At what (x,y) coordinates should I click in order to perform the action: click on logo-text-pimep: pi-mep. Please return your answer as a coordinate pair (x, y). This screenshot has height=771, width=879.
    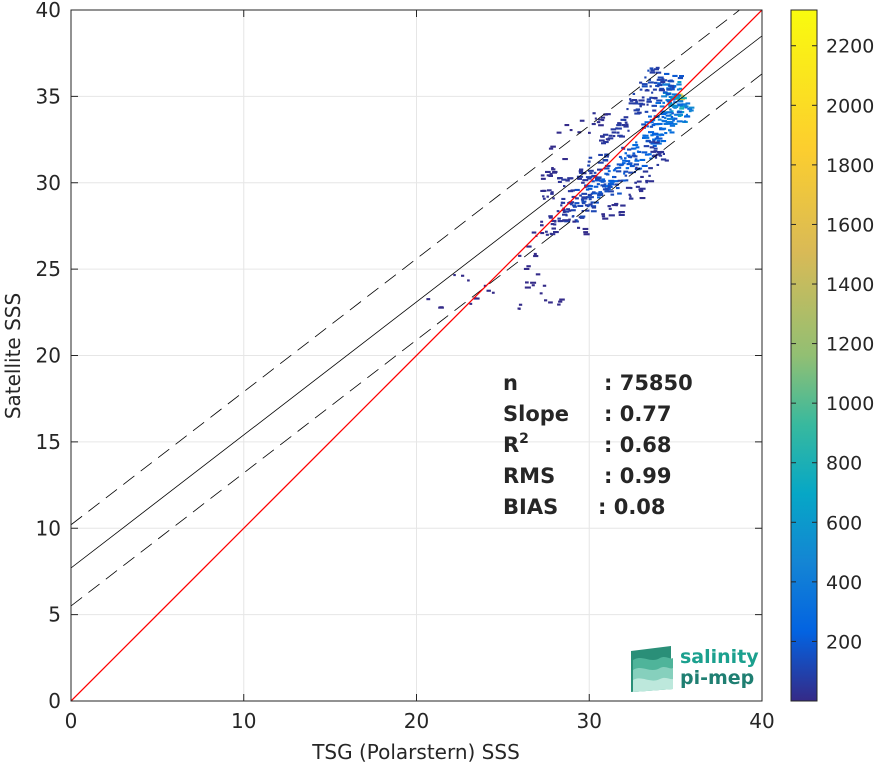
    Looking at the image, I should click on (717, 678).